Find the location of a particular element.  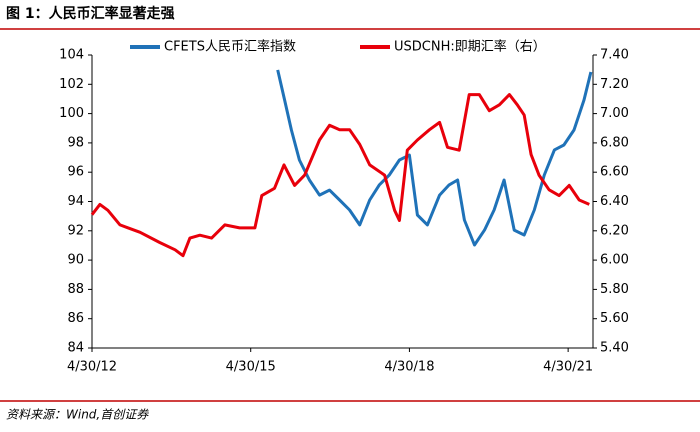

y2-tick-label: 5.60 is located at coordinates (614, 318).